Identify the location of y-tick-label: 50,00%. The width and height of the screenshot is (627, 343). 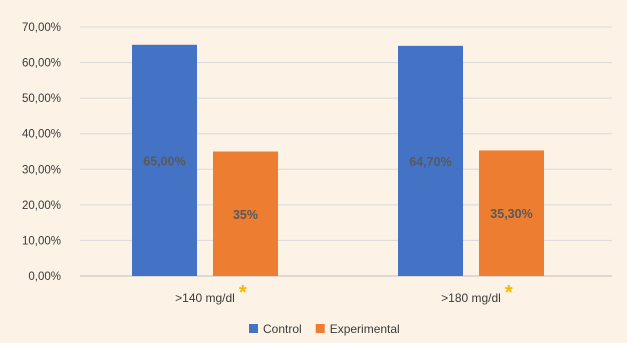
(41, 99).